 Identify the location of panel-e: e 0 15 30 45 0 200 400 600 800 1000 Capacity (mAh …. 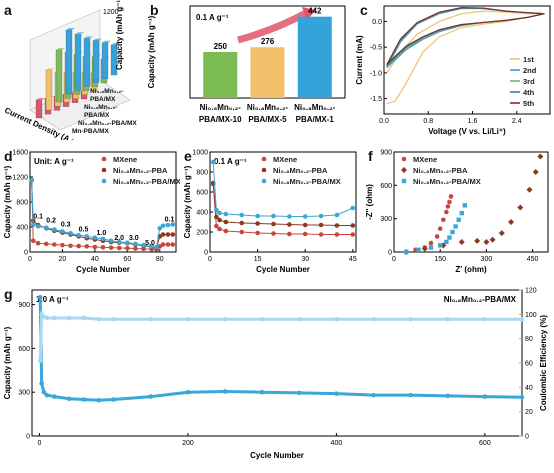
(270, 214).